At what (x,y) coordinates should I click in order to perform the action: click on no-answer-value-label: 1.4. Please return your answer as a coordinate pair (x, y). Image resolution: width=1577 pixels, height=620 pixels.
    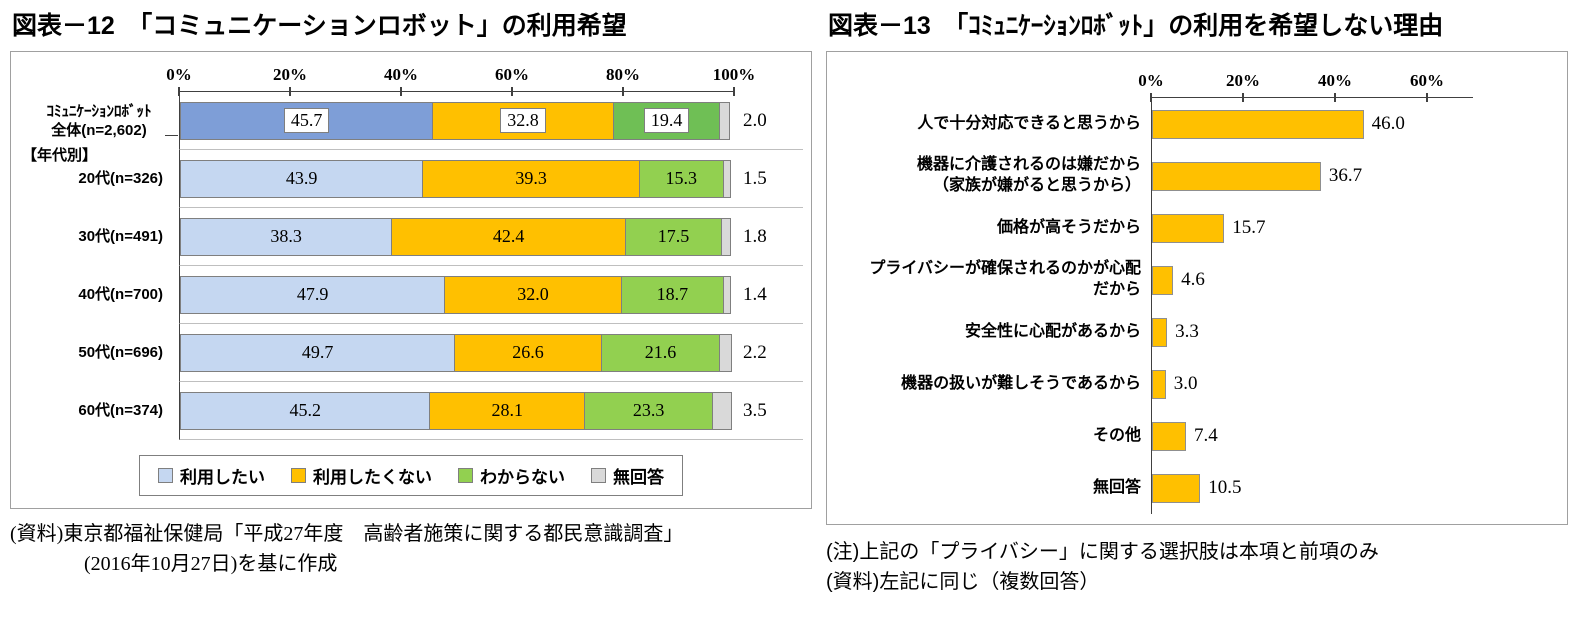
    Looking at the image, I should click on (768, 295).